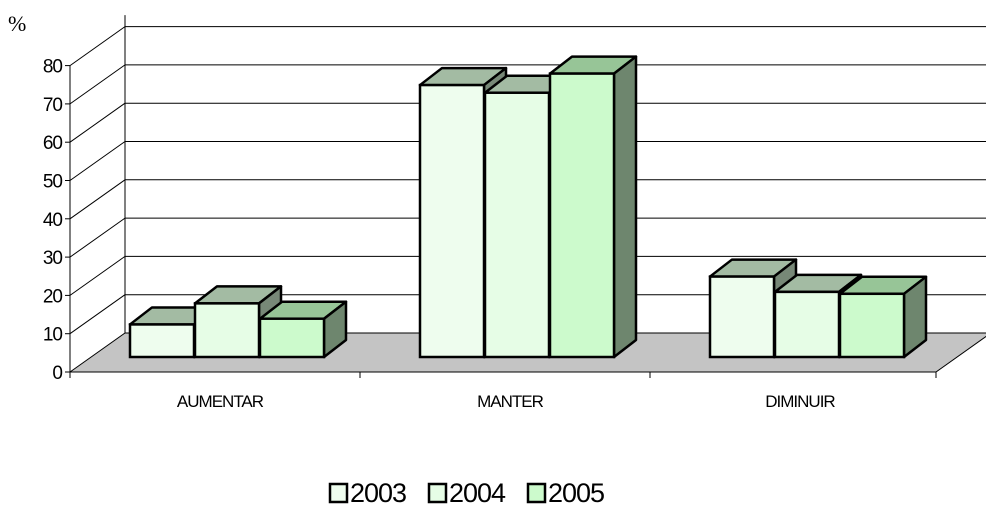 Image resolution: width=986 pixels, height=510 pixels. What do you see at coordinates (53, 105) in the screenshot?
I see `y-tick-label: 70` at bounding box center [53, 105].